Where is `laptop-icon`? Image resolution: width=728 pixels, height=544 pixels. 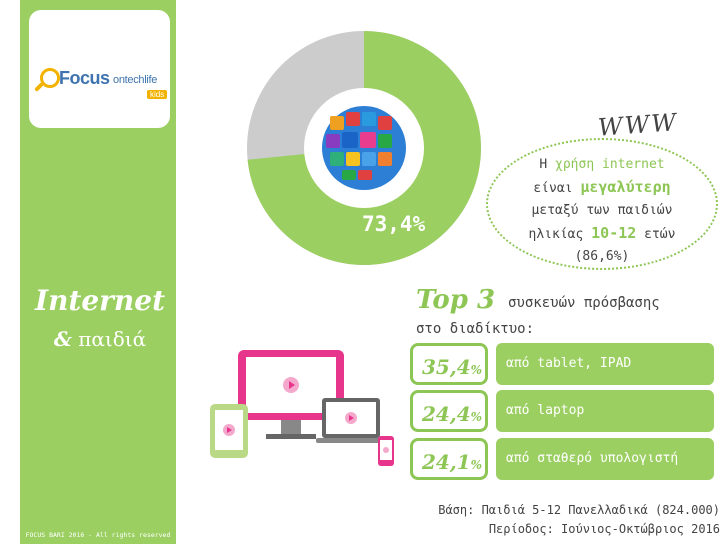 laptop-icon is located at coordinates (352, 420).